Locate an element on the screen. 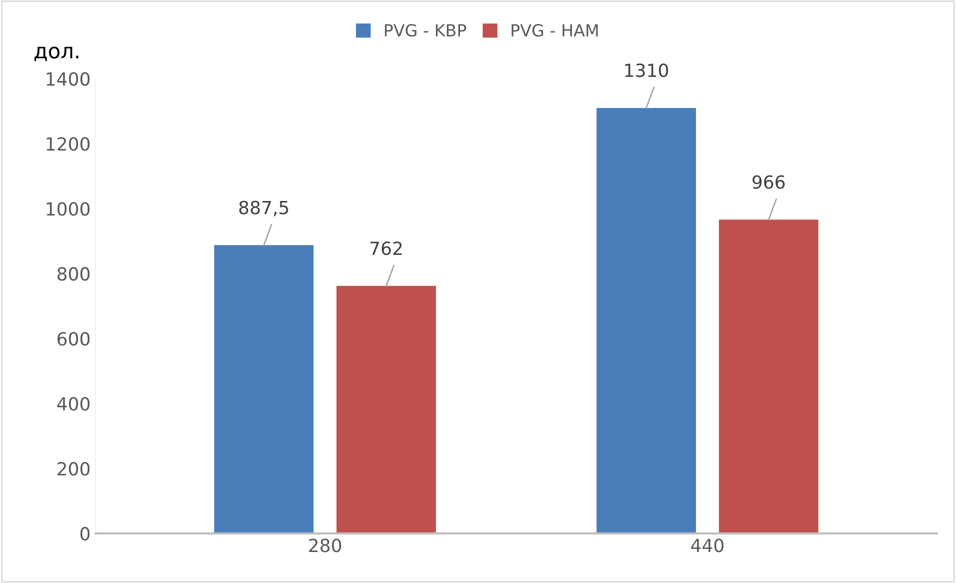 The image size is (956, 583). y-tick-label: 1200 is located at coordinates (68, 144).